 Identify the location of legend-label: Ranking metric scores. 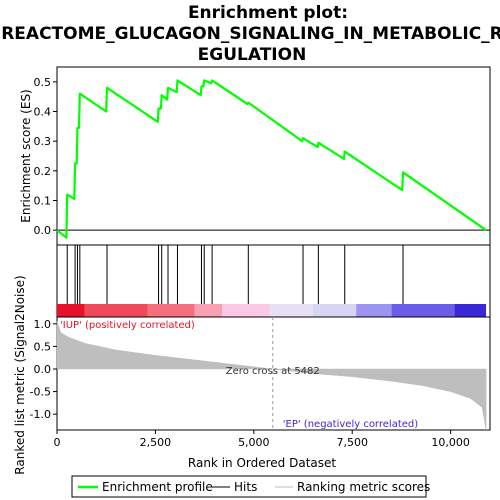
(363, 487).